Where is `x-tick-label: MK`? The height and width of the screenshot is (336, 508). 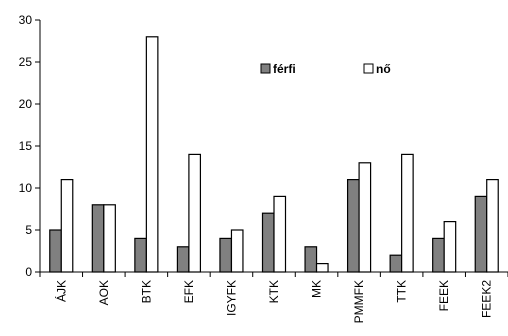 x-tick-label: MK is located at coordinates (317, 289).